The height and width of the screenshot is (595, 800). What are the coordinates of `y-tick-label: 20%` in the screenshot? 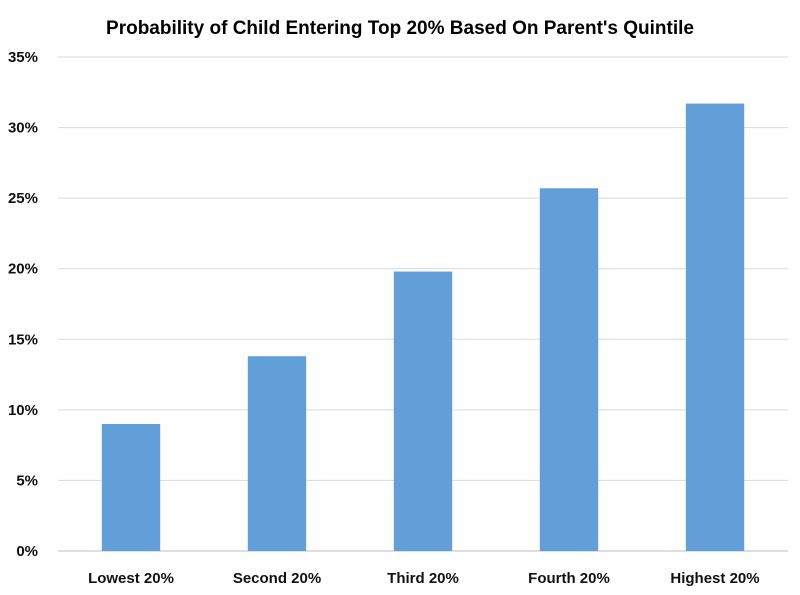 It's located at (23, 269).